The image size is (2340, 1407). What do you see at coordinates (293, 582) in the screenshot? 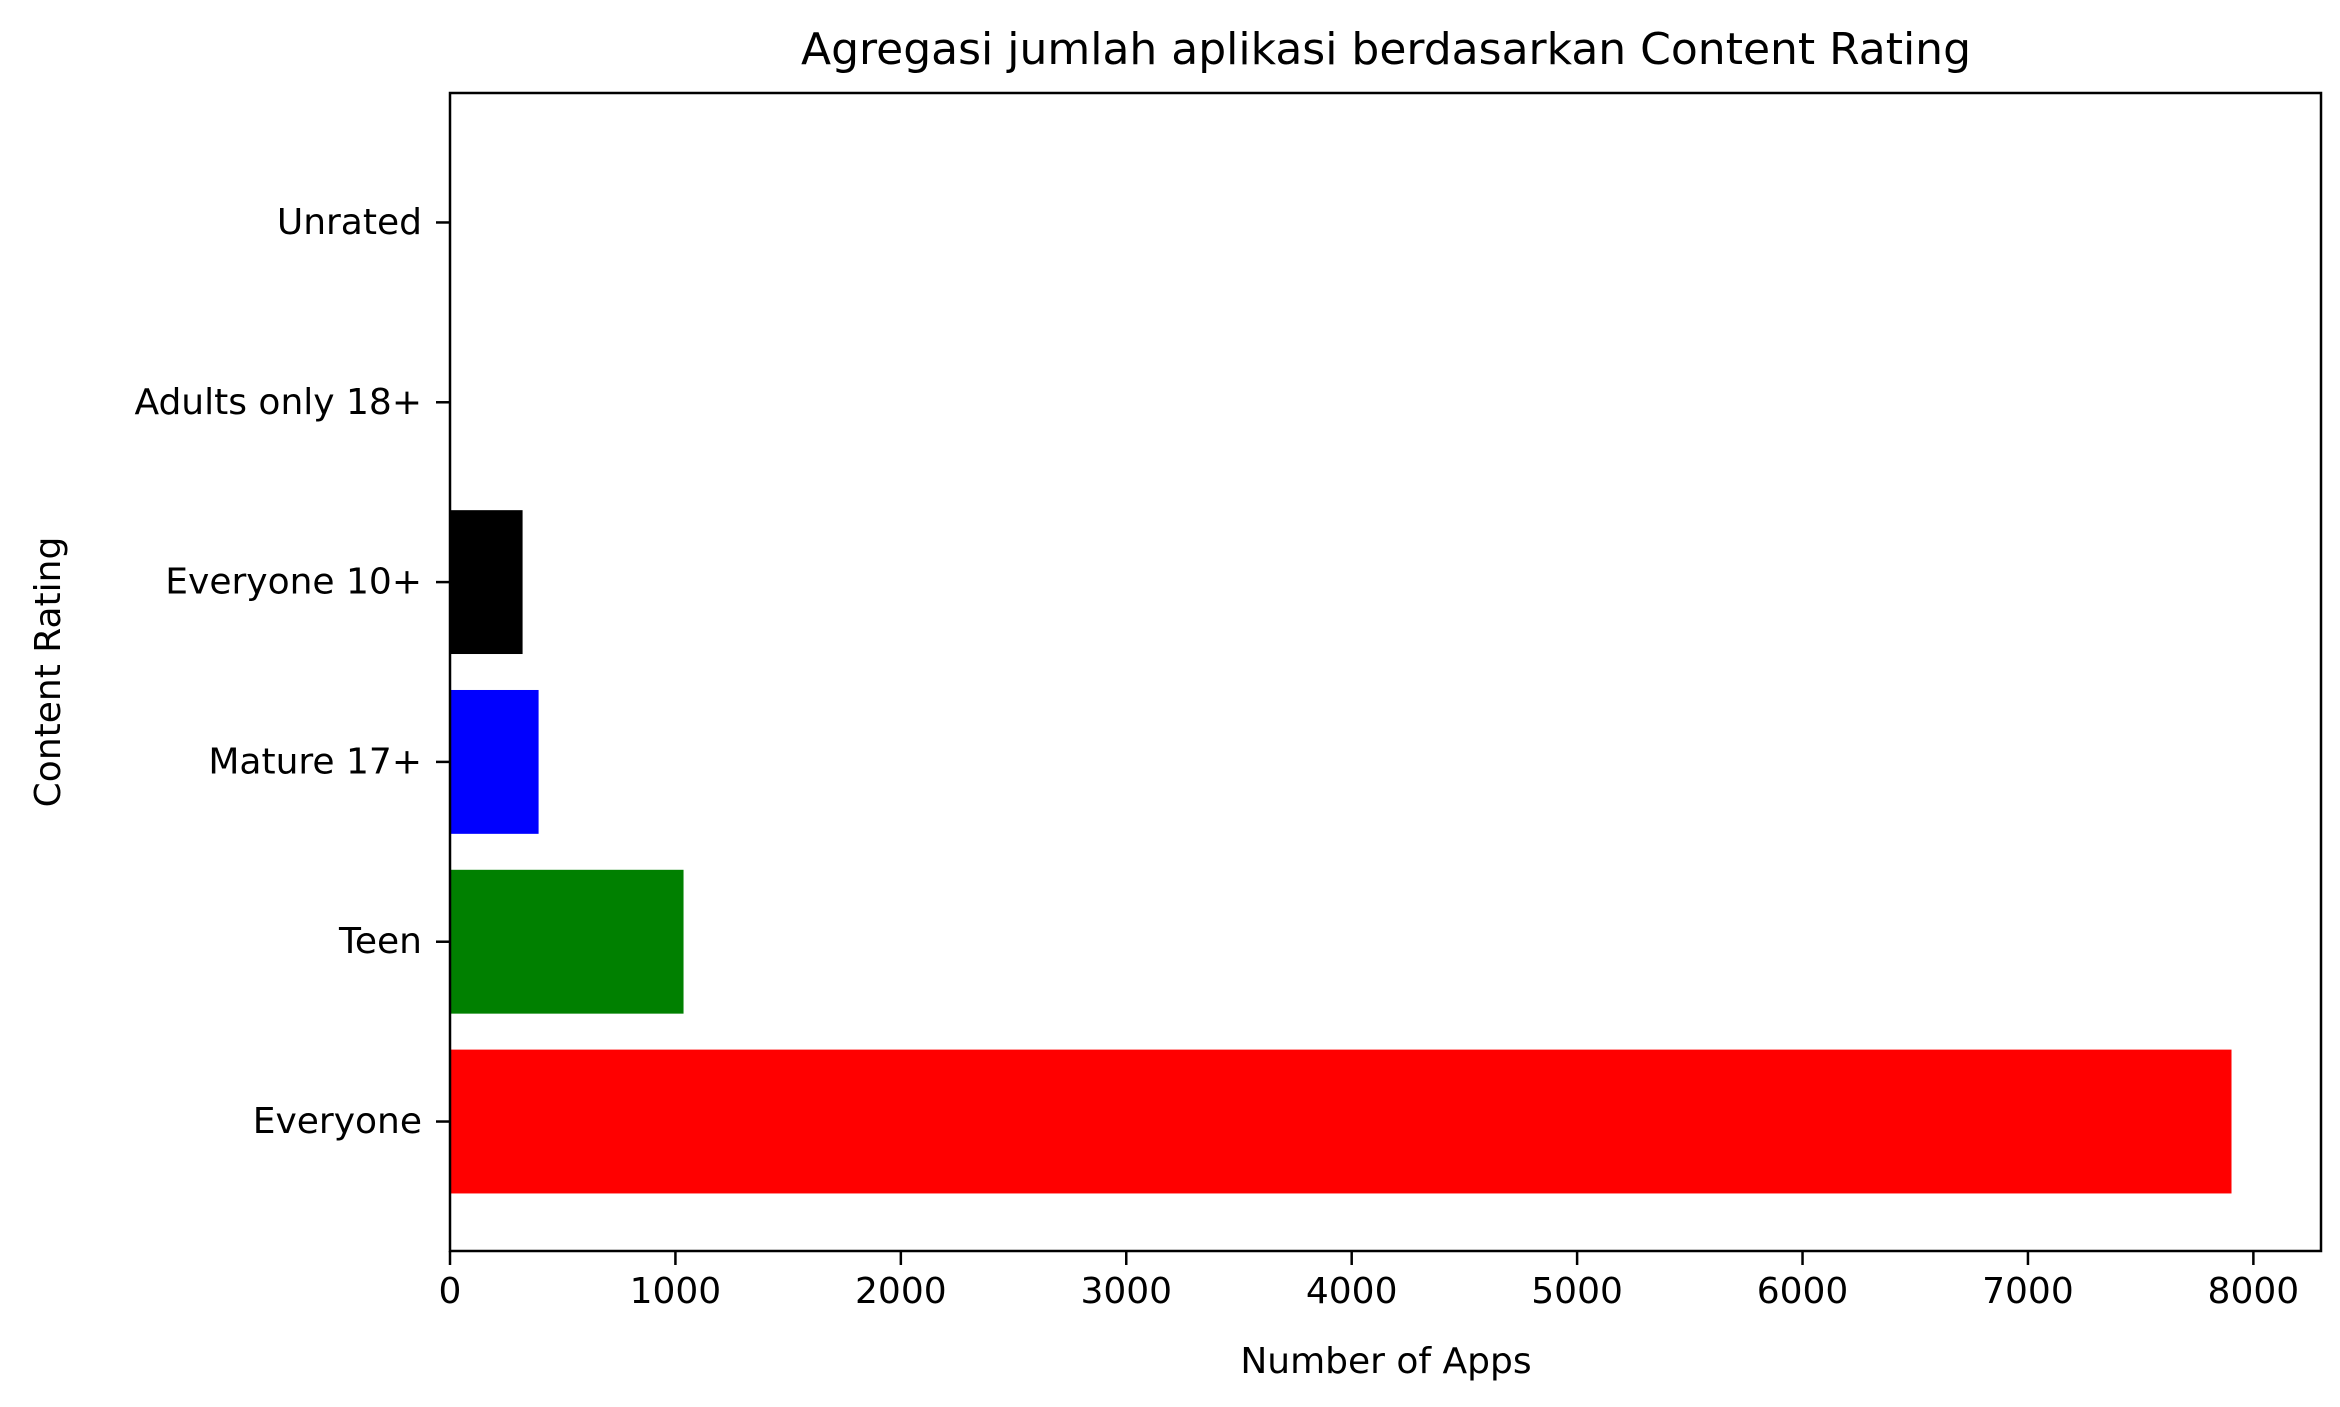
I see `y-tick-label: Everyone 10+` at bounding box center [293, 582].